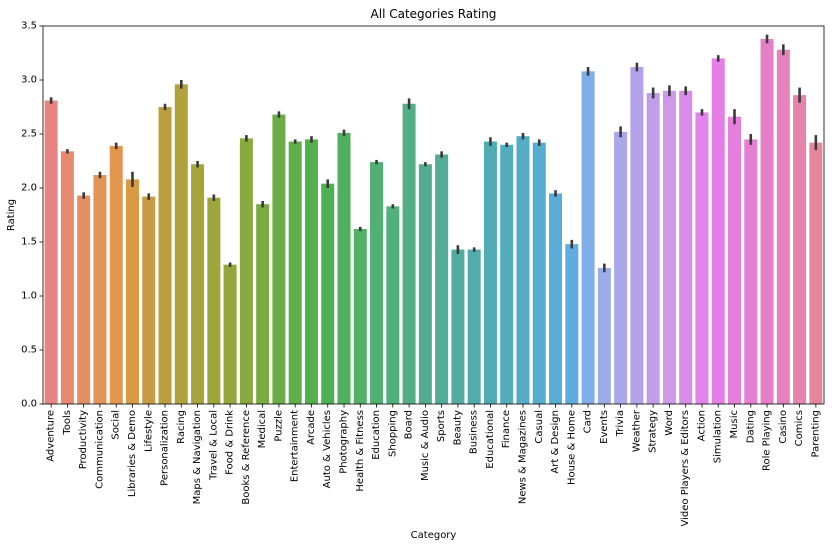 The width and height of the screenshot is (832, 548). Describe the element at coordinates (441, 426) in the screenshot. I see `x-tick-label: Sports` at that location.